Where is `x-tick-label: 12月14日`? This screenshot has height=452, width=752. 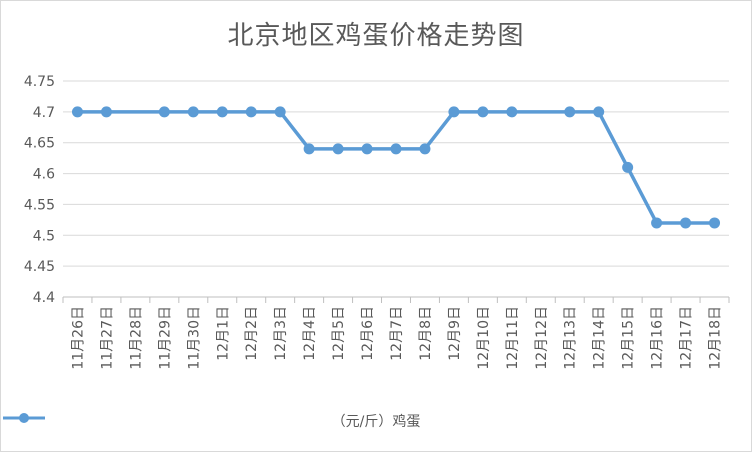 x-tick-label: 12月14日 is located at coordinates (600, 338).